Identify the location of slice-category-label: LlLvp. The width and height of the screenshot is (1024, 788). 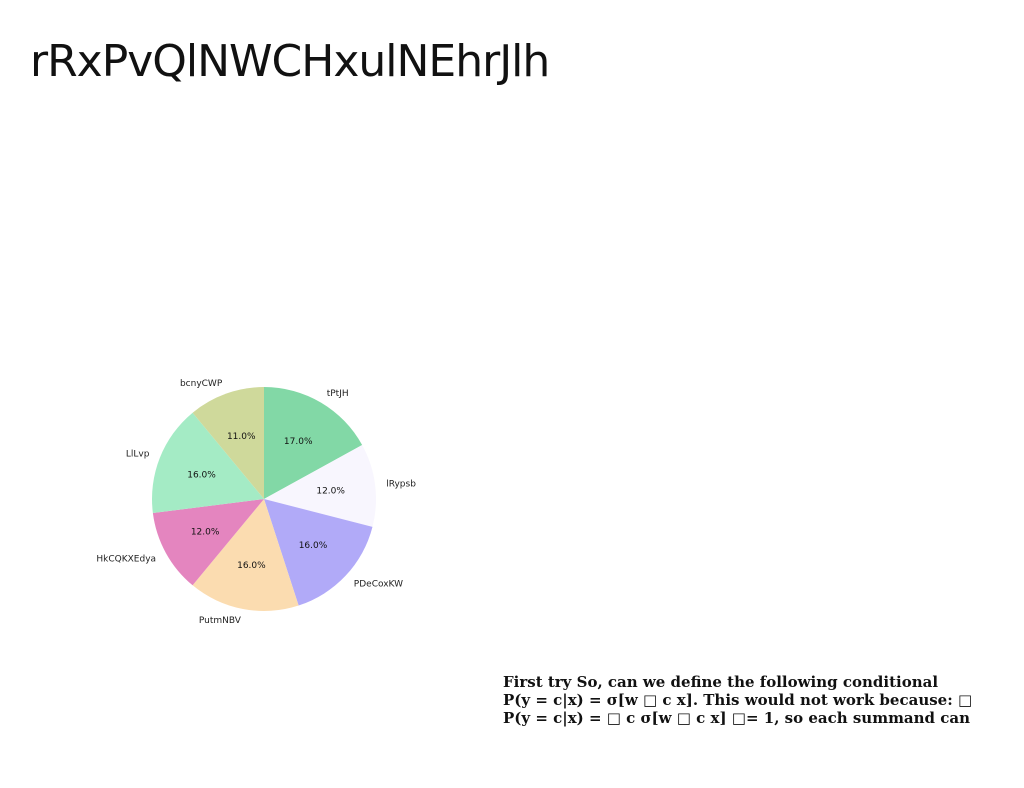
(138, 455).